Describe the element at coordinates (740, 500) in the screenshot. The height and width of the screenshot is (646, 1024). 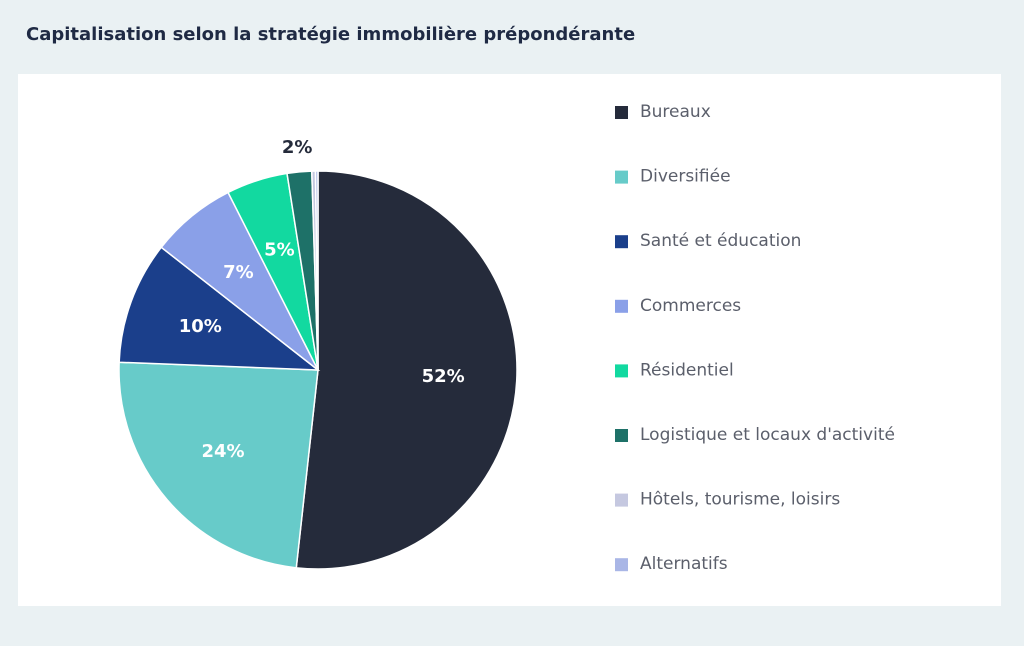
I see `legend-label: Hôtels, tourisme, loisirs` at that location.